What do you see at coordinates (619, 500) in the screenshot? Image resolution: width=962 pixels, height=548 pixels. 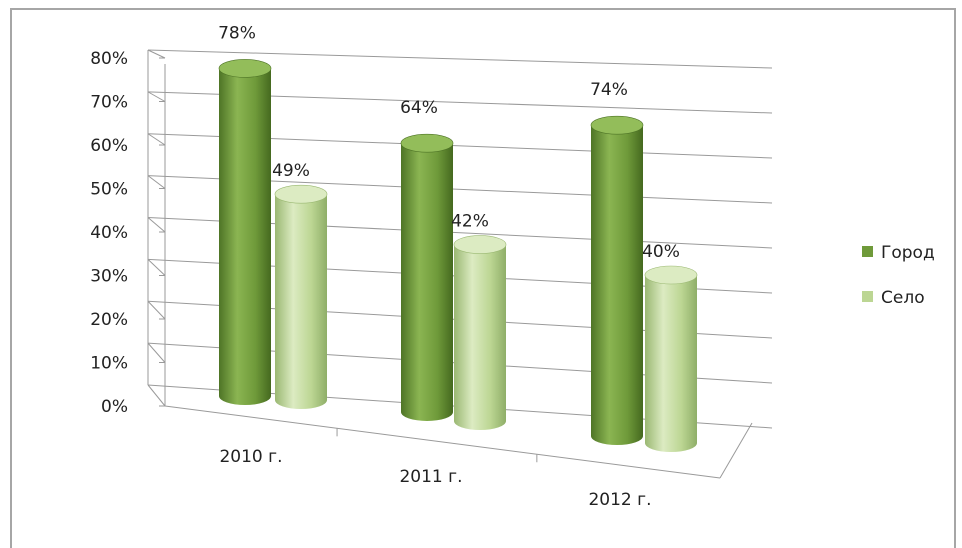 I see `x-tick-label: 2012 г.` at bounding box center [619, 500].